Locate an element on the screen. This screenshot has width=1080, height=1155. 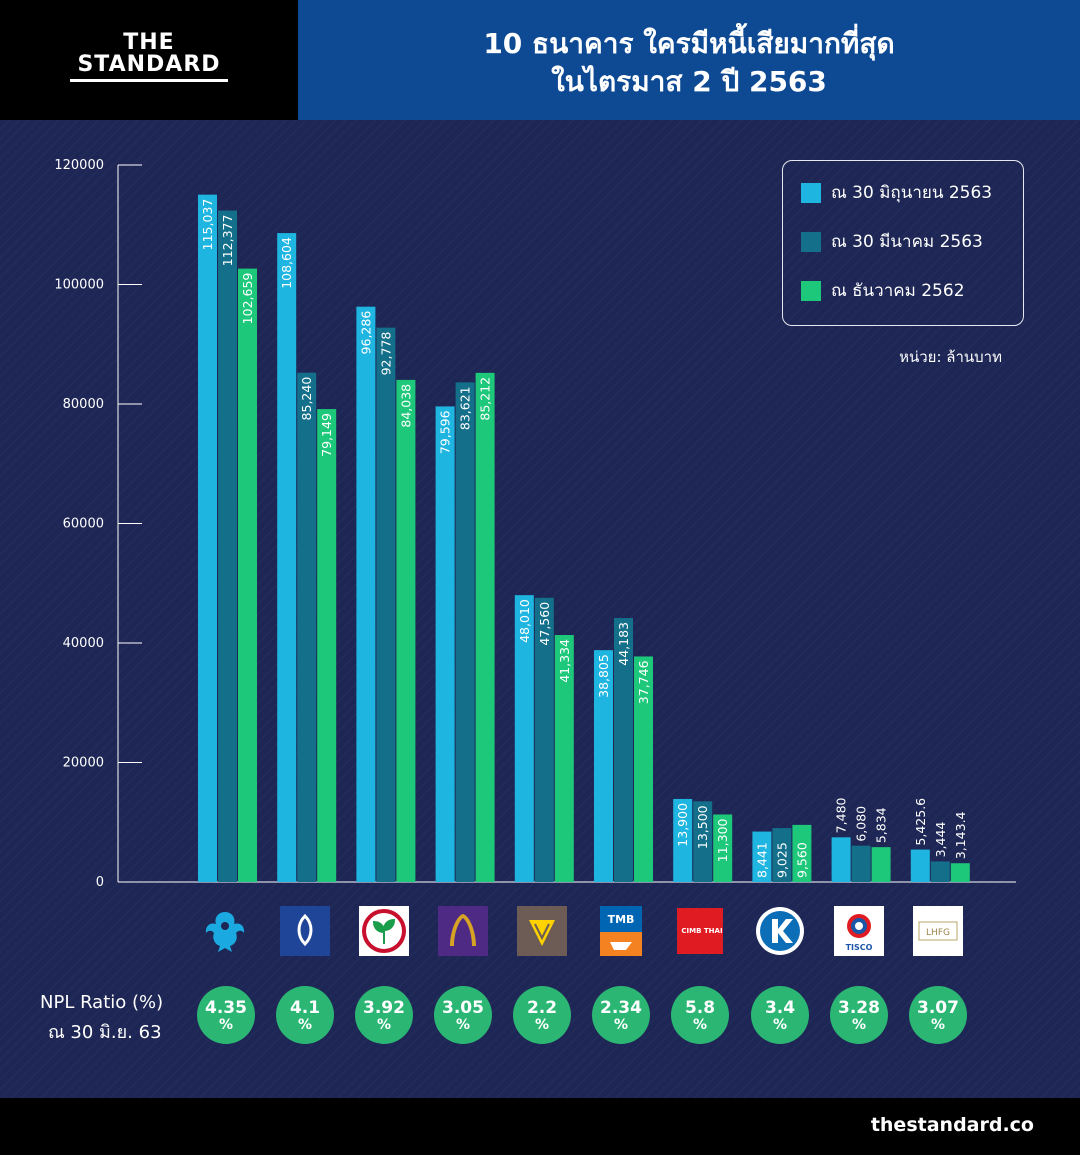
title-line-2: ในไตรมาส 2 ปี 2563 is located at coordinates (689, 81).